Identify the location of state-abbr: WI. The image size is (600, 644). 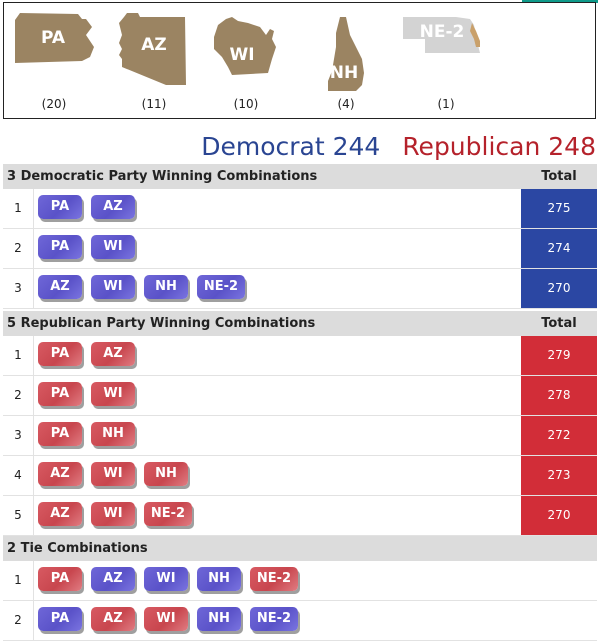
(242, 55).